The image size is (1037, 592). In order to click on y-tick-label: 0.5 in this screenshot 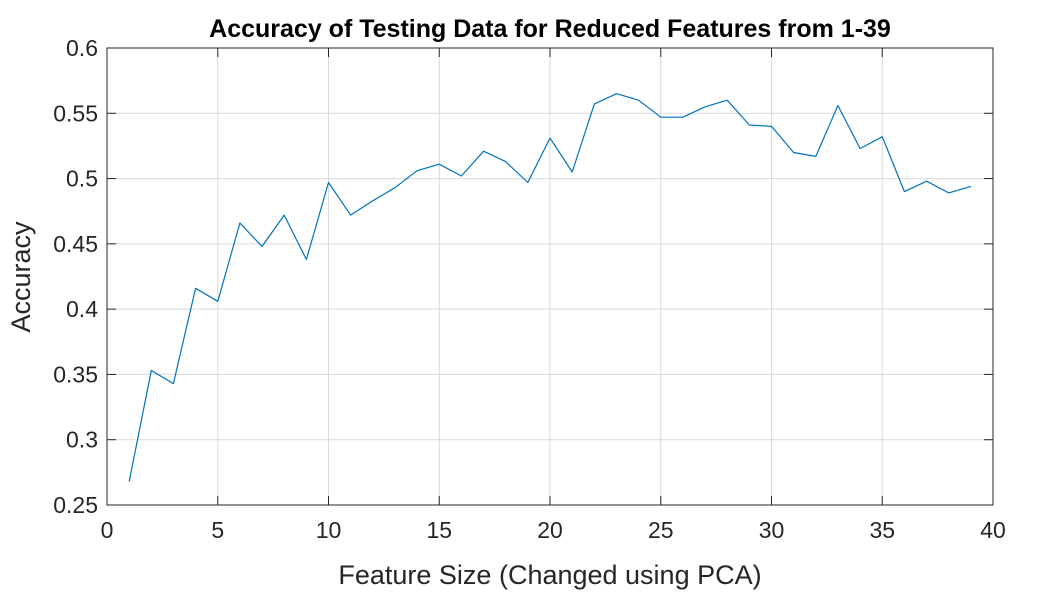, I will do `click(82, 179)`.